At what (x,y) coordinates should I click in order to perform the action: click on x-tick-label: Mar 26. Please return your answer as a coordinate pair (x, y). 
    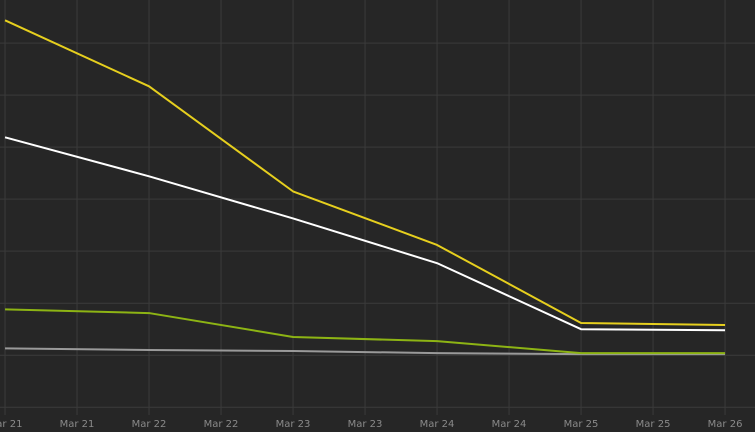
    Looking at the image, I should click on (725, 424).